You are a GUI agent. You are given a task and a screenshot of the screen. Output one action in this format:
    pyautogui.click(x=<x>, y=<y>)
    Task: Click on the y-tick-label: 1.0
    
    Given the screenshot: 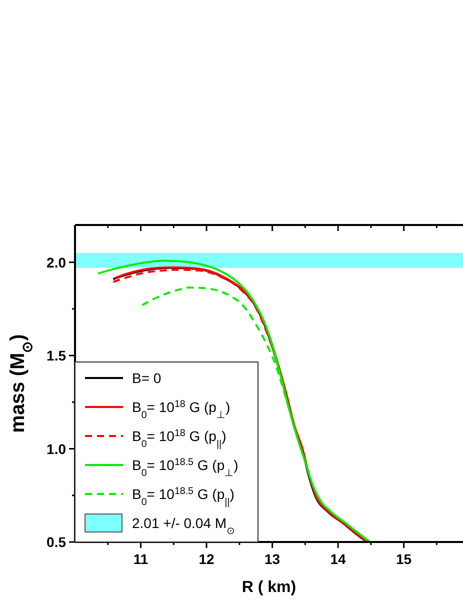 What is the action you would take?
    pyautogui.click(x=56, y=448)
    